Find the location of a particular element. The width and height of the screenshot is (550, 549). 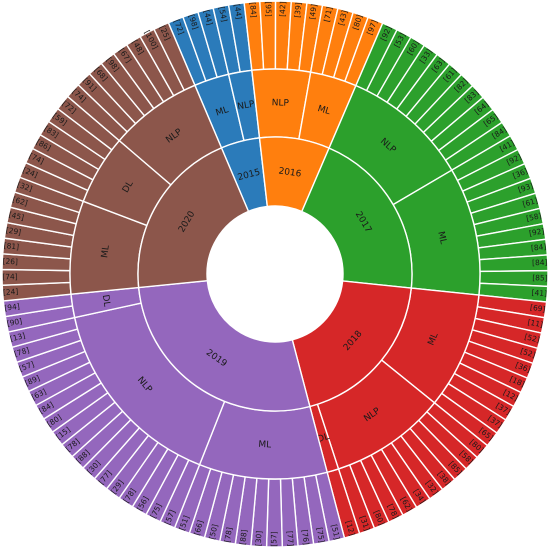

item-label: [39] is located at coordinates (298, 10).